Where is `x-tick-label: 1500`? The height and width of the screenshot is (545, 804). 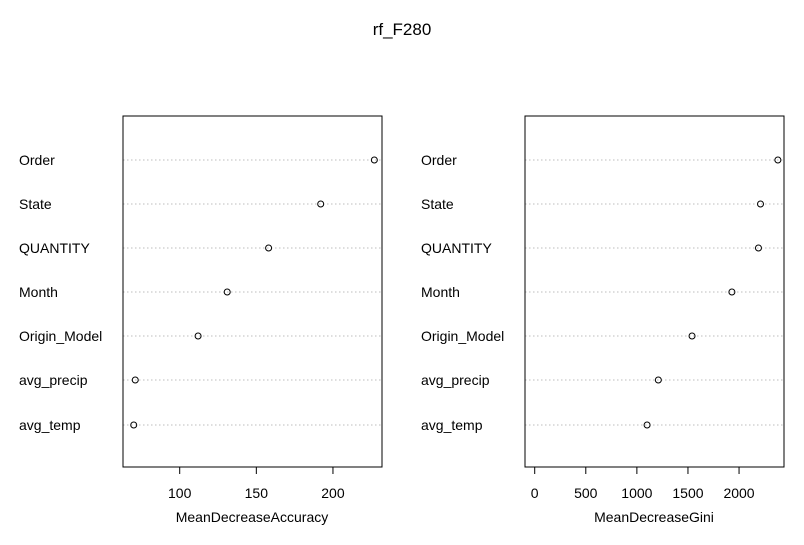 x-tick-label: 1500 is located at coordinates (687, 493).